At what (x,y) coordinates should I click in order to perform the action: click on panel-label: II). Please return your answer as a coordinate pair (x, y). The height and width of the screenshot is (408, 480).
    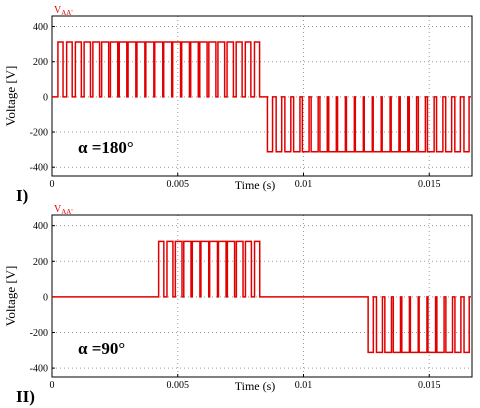
    Looking at the image, I should click on (25, 396).